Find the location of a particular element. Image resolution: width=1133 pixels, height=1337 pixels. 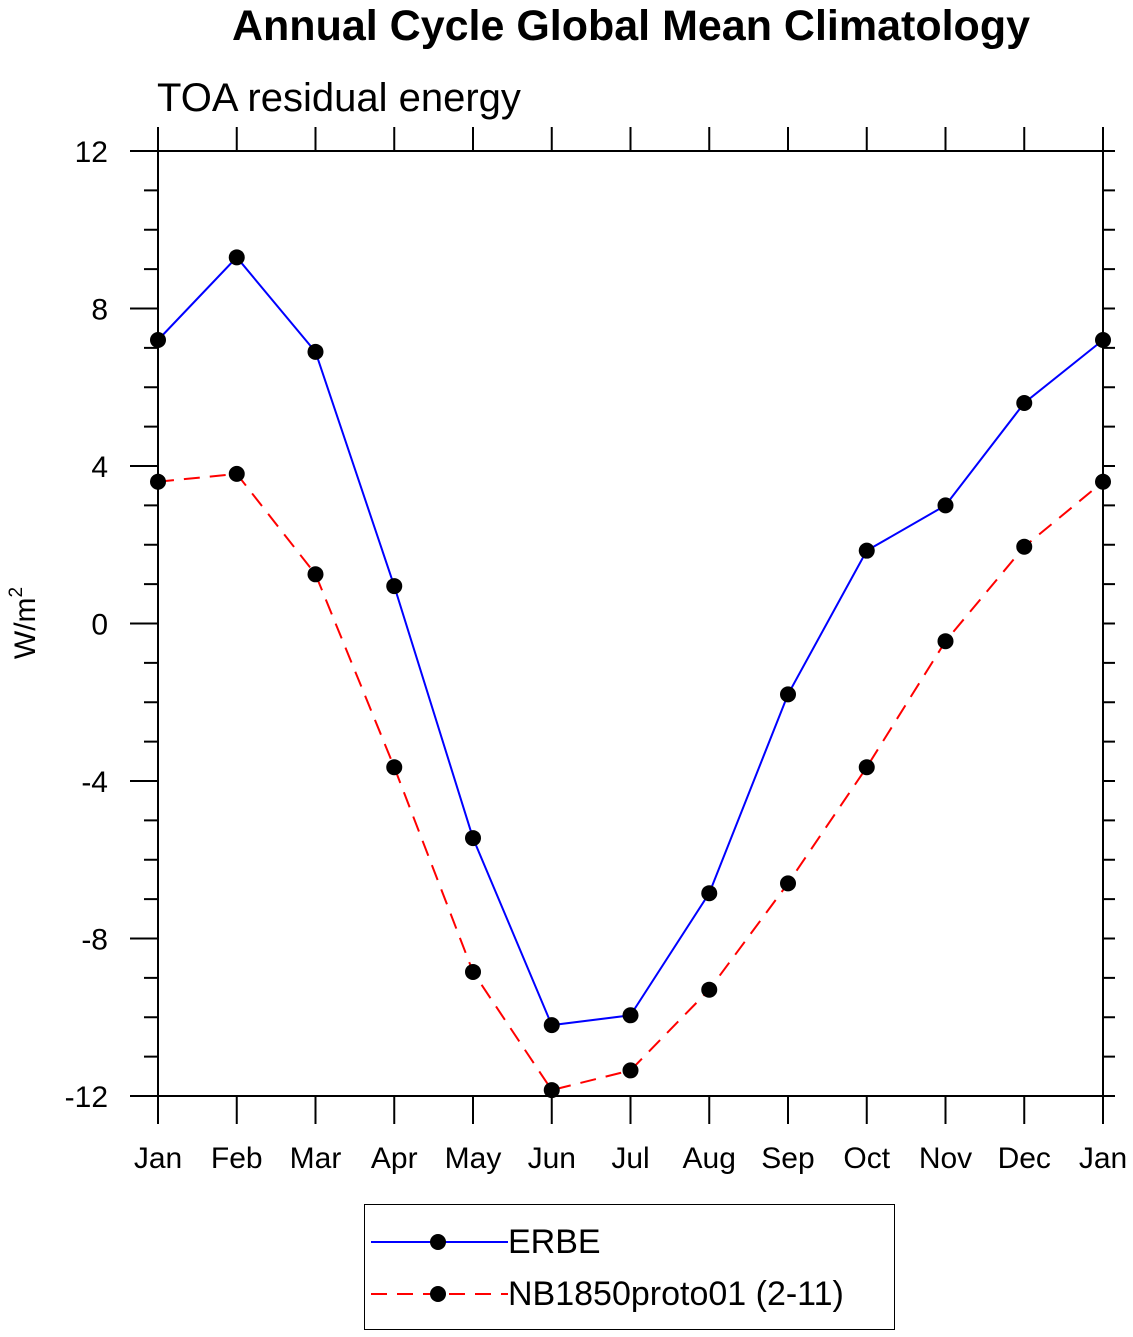

x-tick-label: Mar is located at coordinates (316, 1158).